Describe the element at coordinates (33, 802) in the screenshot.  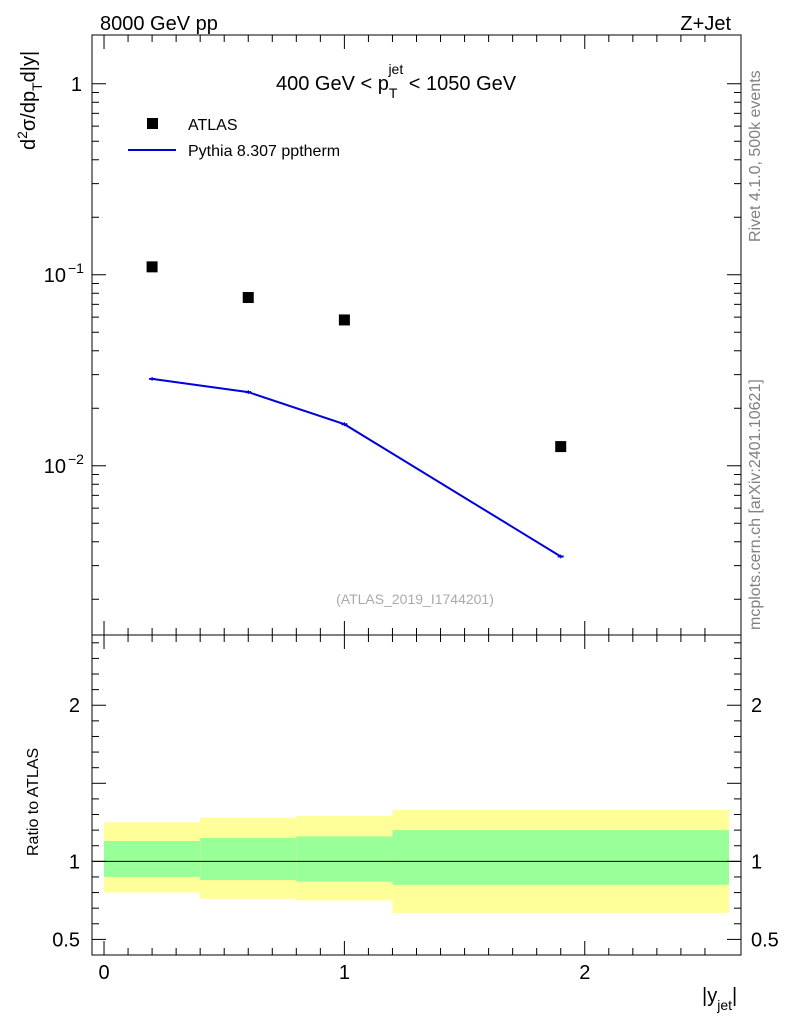
I see `ratio-ylabel: Ratio to ATLAS` at that location.